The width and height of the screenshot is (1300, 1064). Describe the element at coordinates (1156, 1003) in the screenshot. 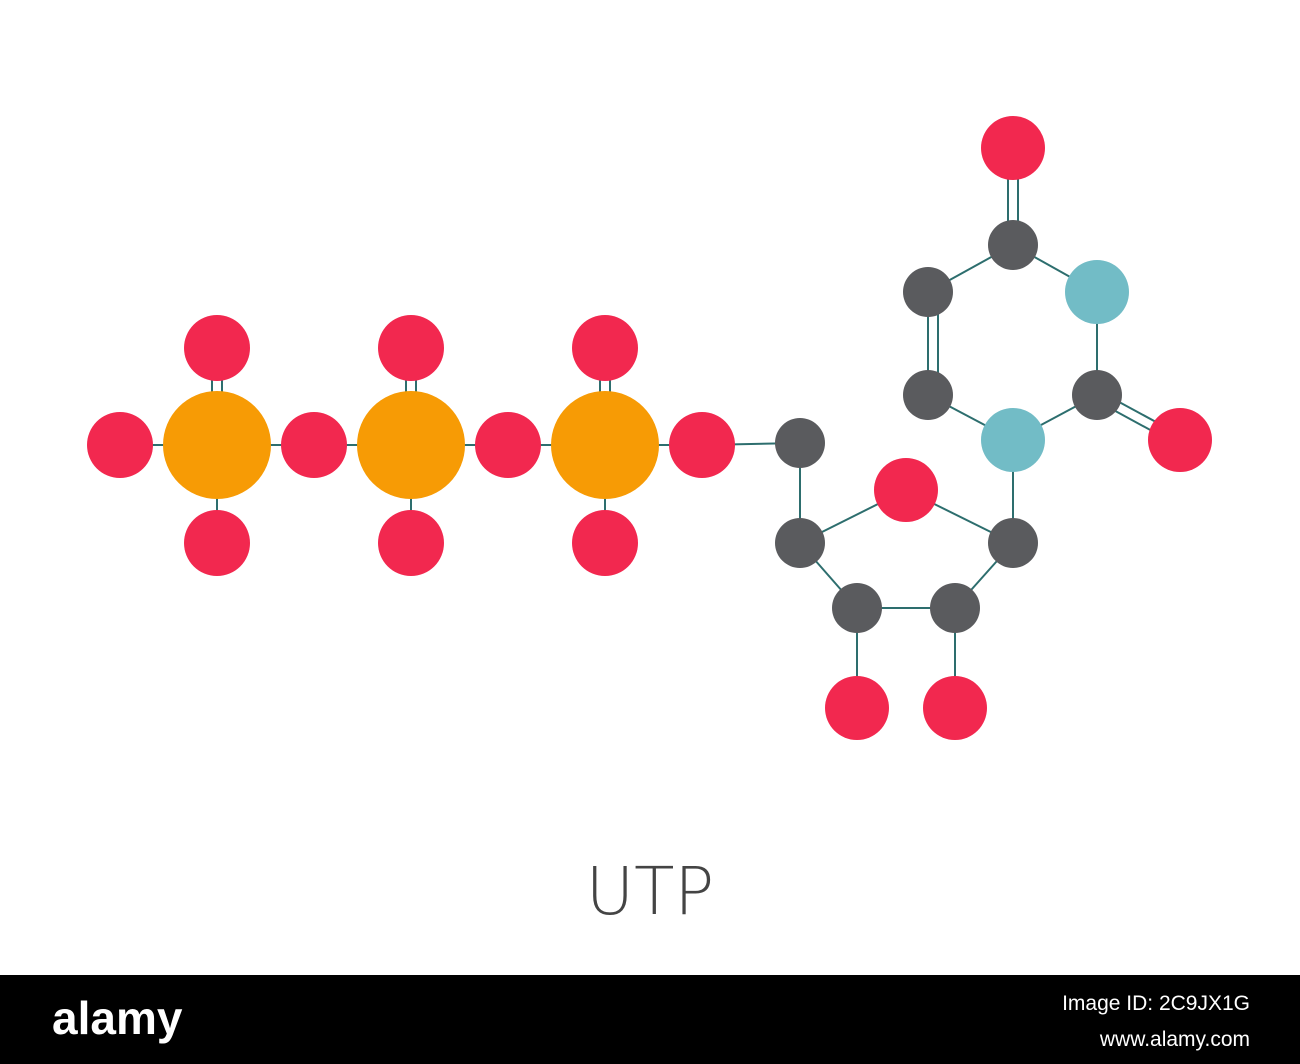

I see `image-id: Image ID: 2C9JX1G` at that location.